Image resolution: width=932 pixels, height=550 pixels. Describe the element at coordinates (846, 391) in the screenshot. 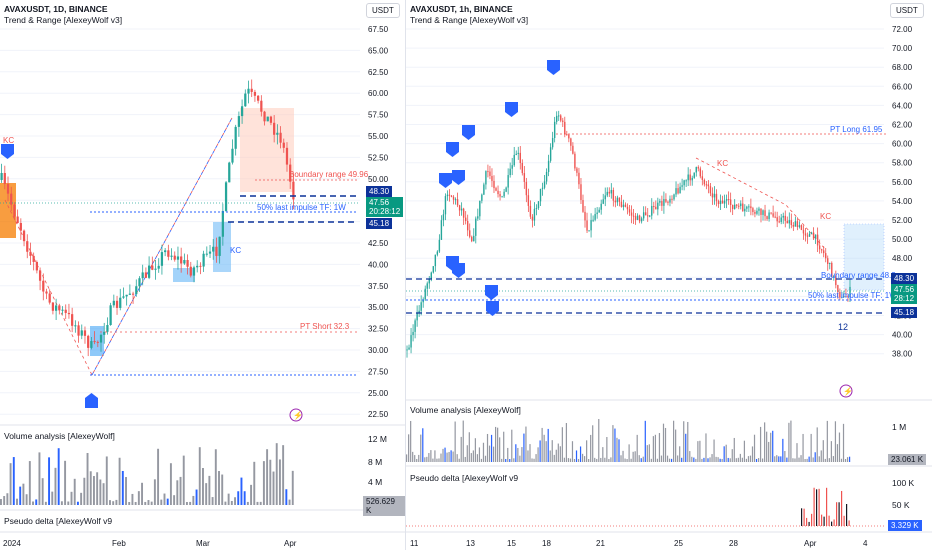

I see `right-lightning-icon` at that location.